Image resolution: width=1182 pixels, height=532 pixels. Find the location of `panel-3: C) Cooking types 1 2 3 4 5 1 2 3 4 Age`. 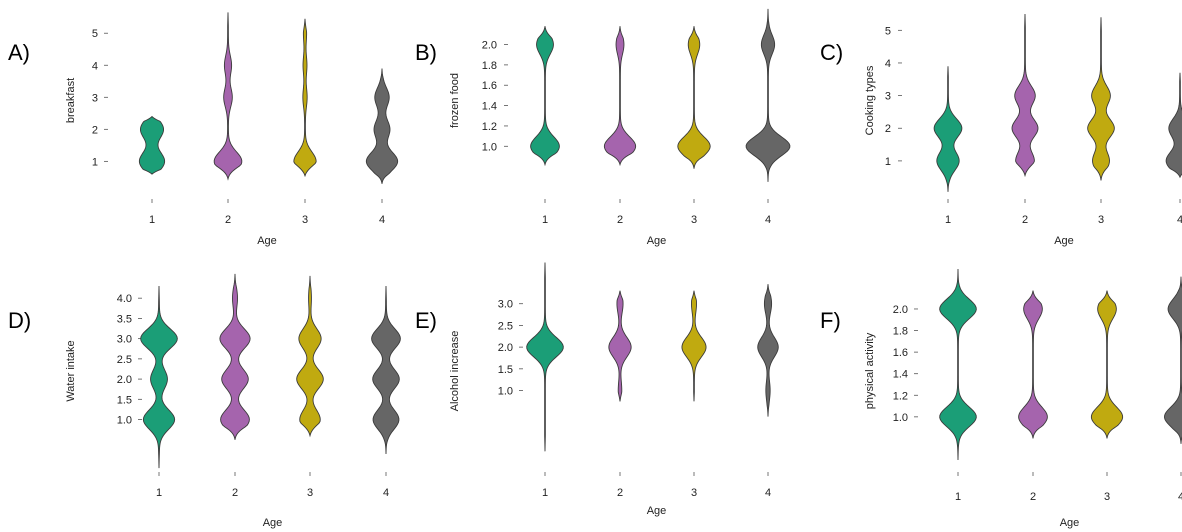

panel-3: C) Cooking types 1 2 3 4 5 1 2 3 4 Age is located at coordinates (1001, 130).